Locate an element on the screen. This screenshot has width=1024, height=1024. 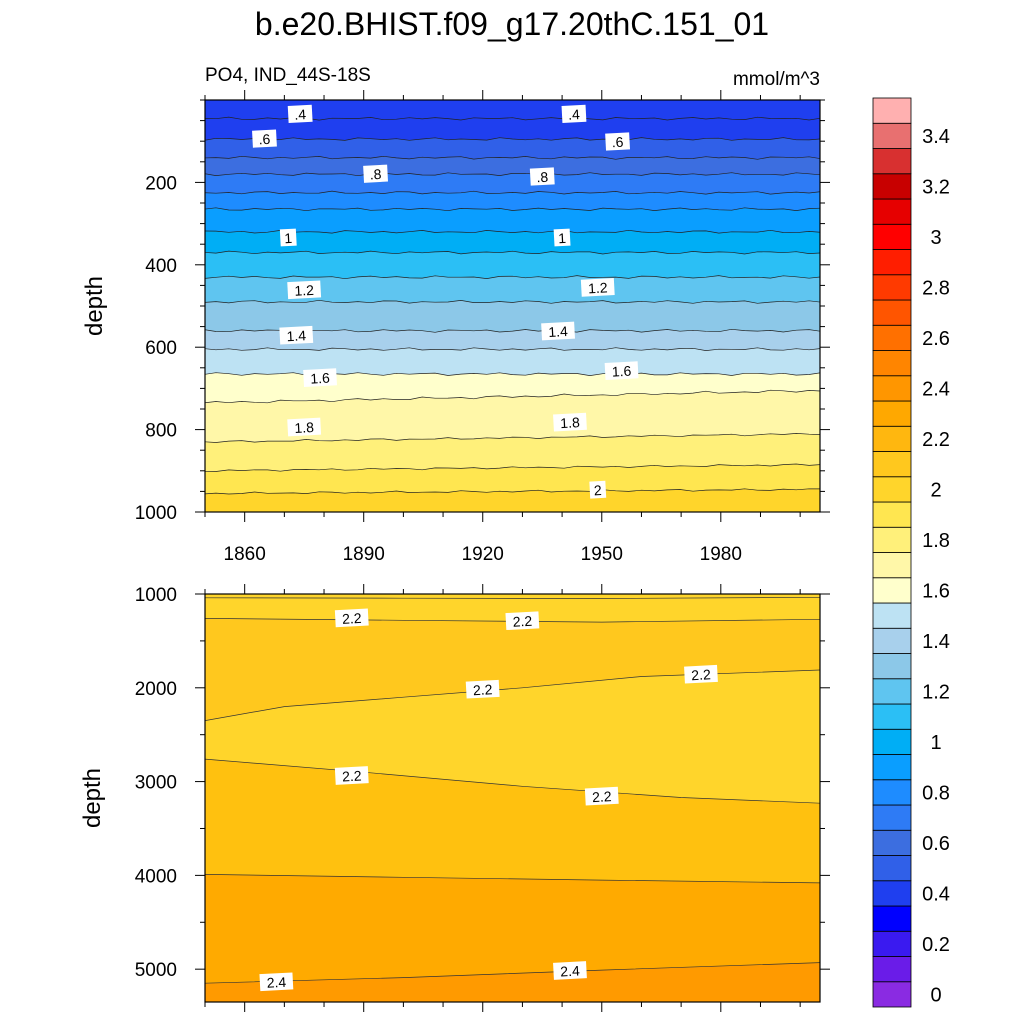
lower-contour-label: 2.4 is located at coordinates (276, 982).